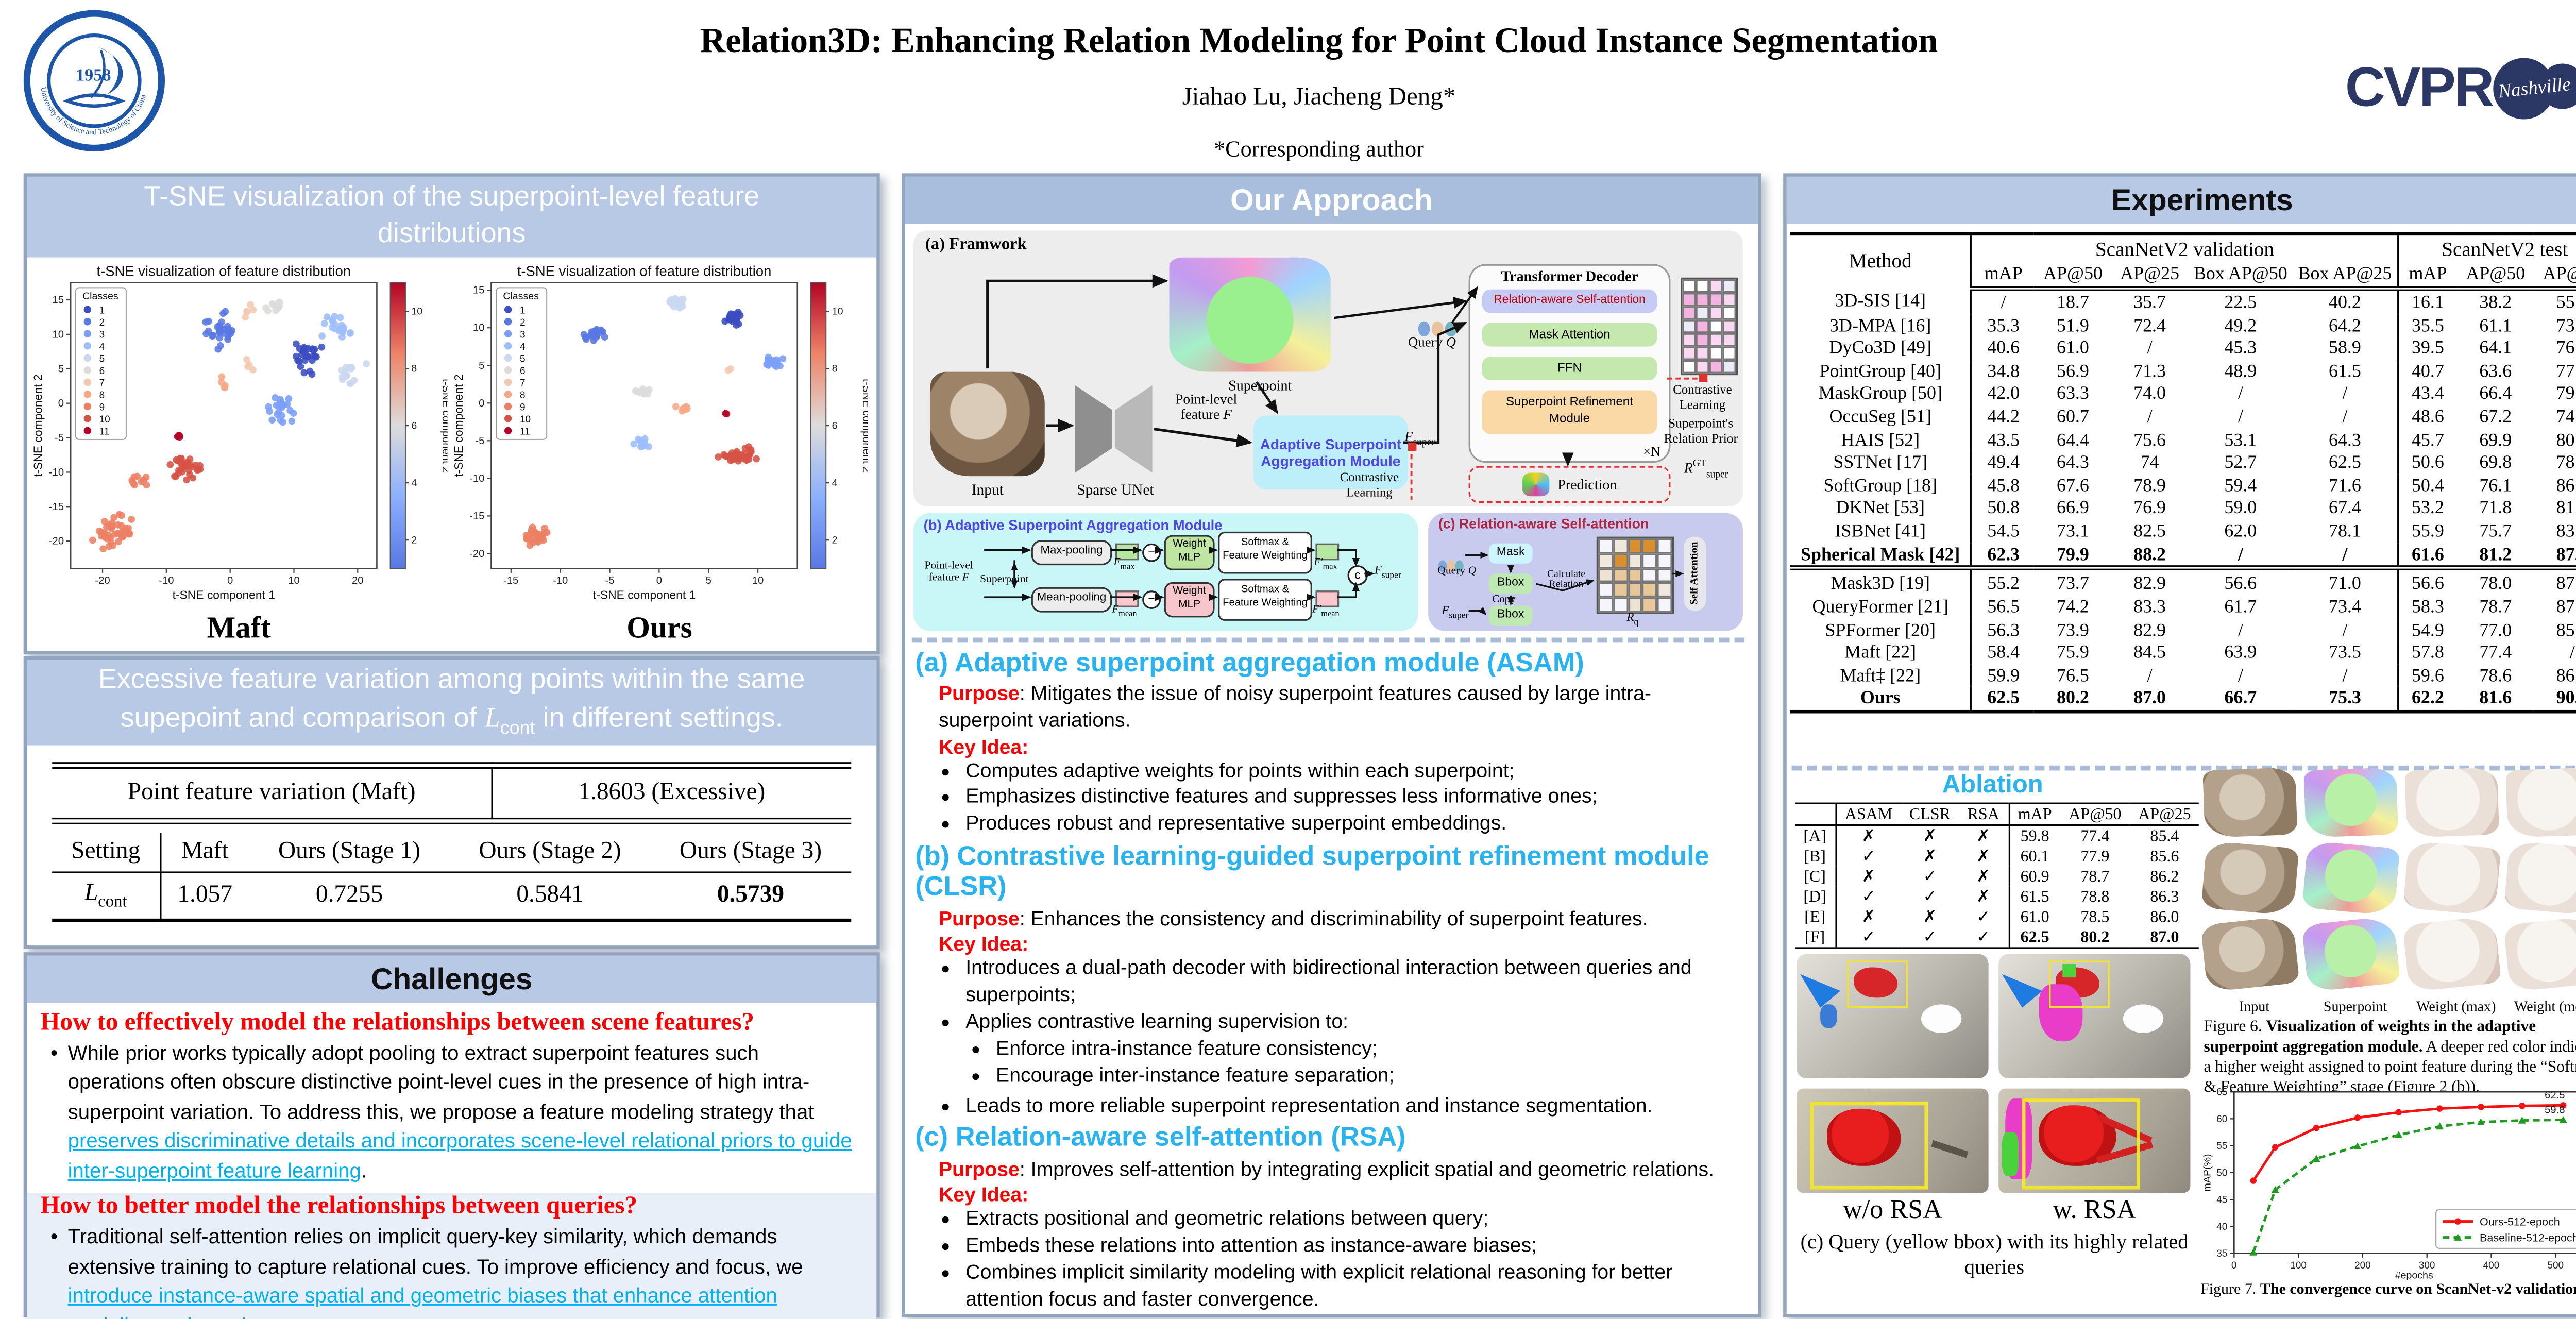 The width and height of the screenshot is (2576, 1319). I want to click on column-header: AP@25, so click(2555, 277).